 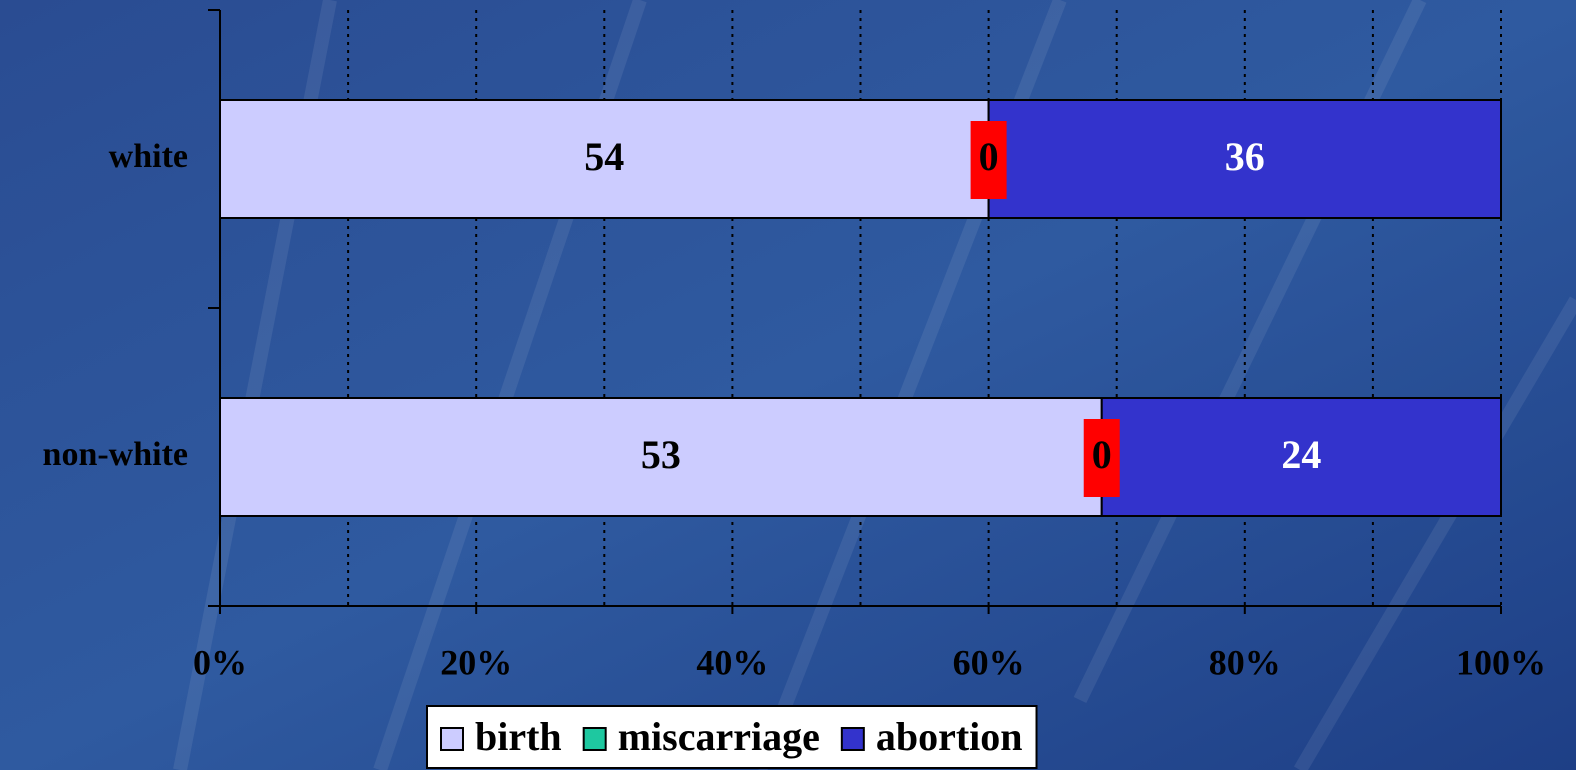 I want to click on legend: birth miscarriage abortion, so click(x=732, y=737).